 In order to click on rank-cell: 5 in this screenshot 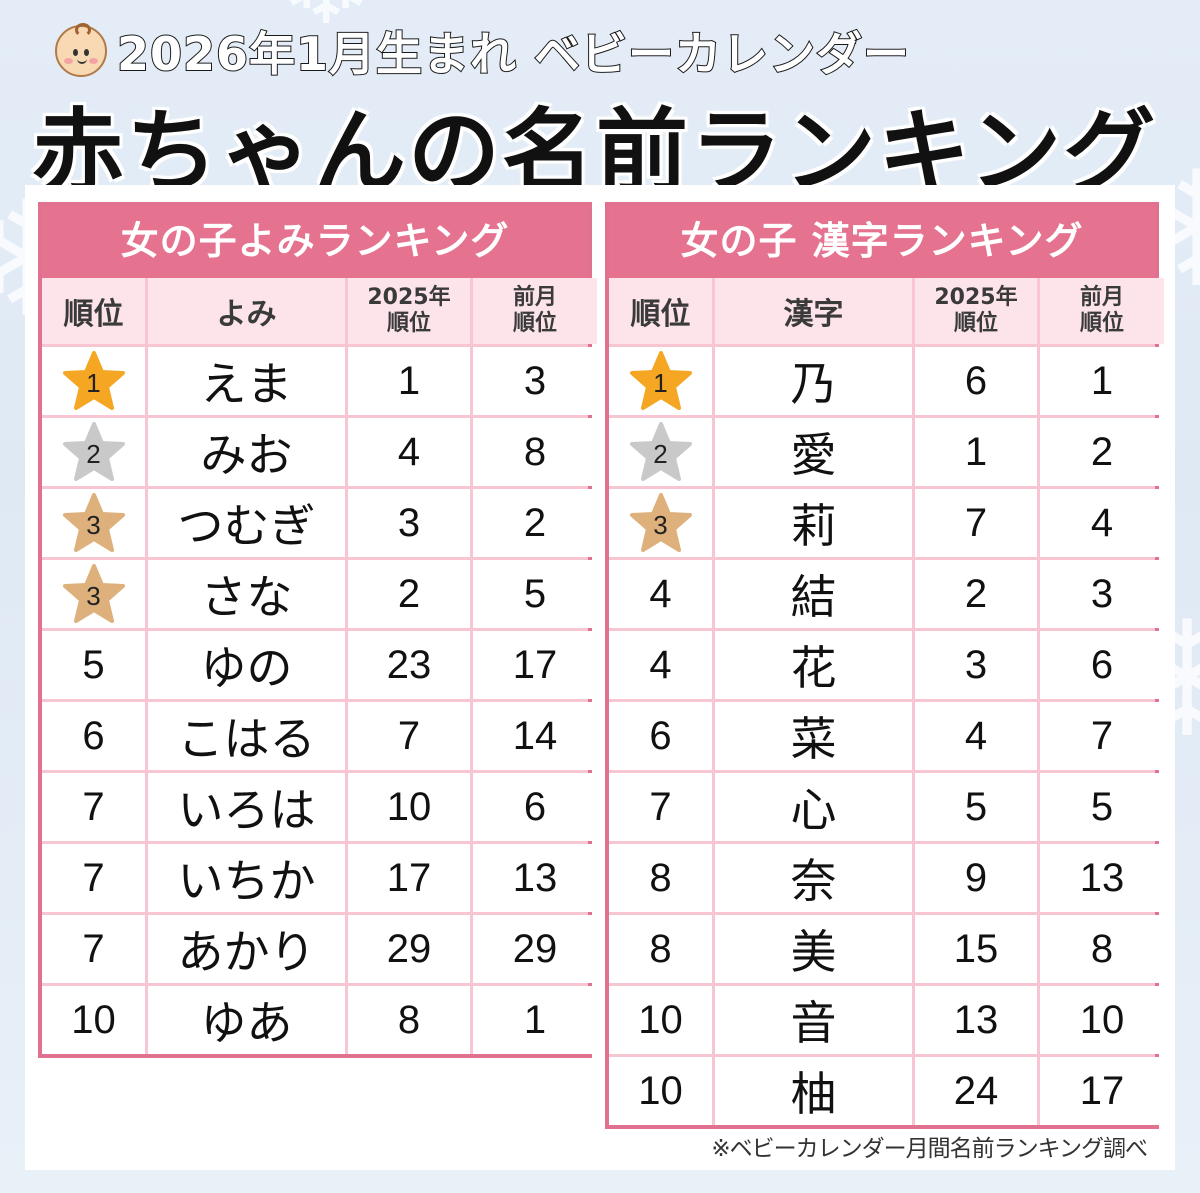, I will do `click(93, 665)`.